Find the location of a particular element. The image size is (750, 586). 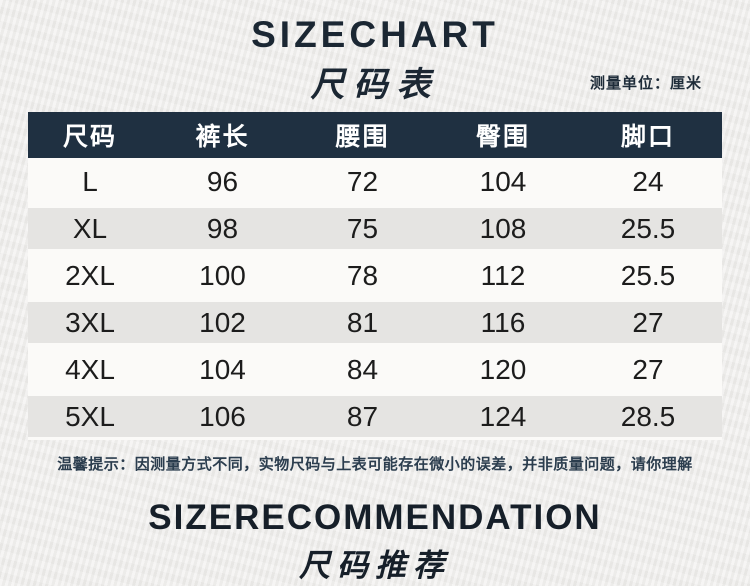

cell-hip: 116 is located at coordinates (503, 322).